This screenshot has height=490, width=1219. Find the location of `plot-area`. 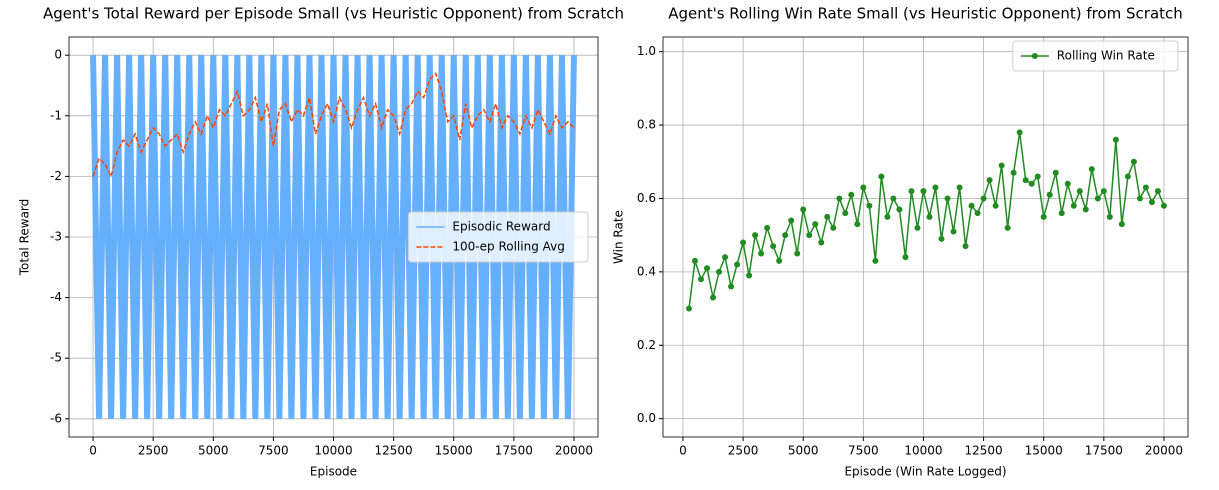

plot-area is located at coordinates (926, 220).